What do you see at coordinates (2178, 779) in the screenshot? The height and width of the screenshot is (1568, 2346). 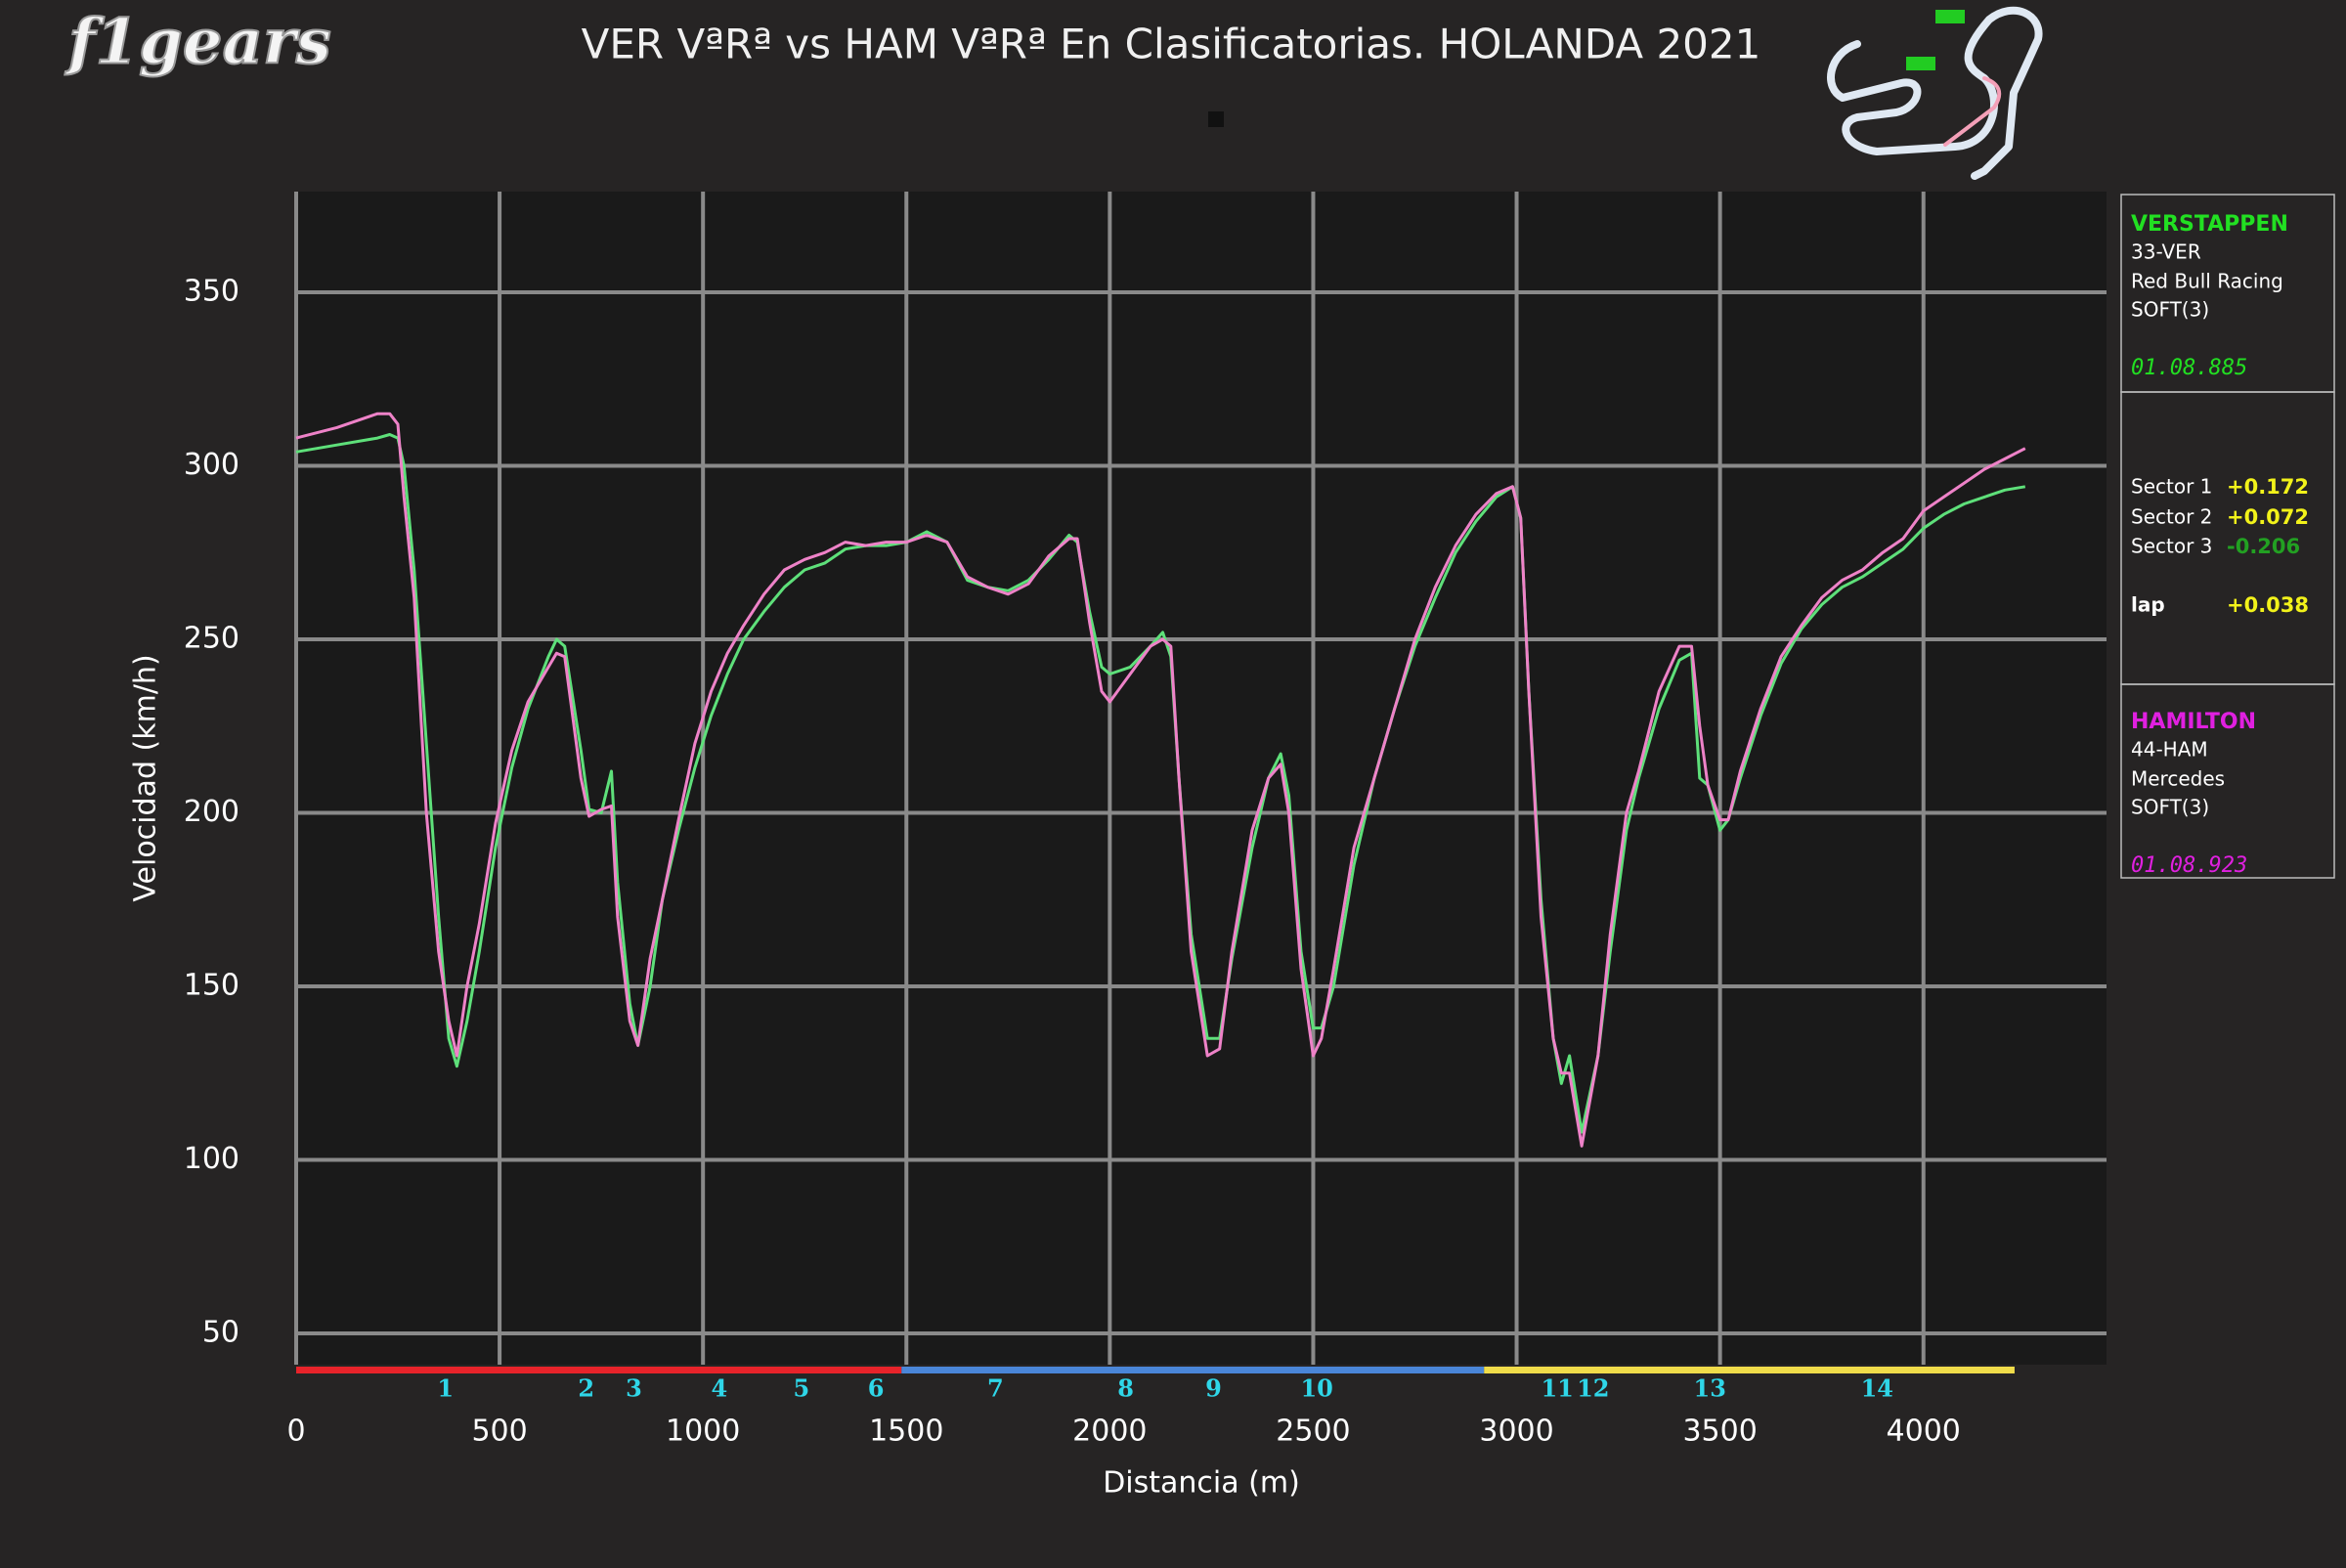 I see `driver-team: Mercedes` at bounding box center [2178, 779].